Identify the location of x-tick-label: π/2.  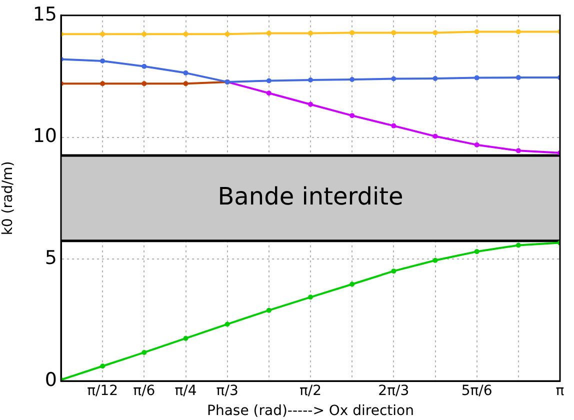
(310, 391).